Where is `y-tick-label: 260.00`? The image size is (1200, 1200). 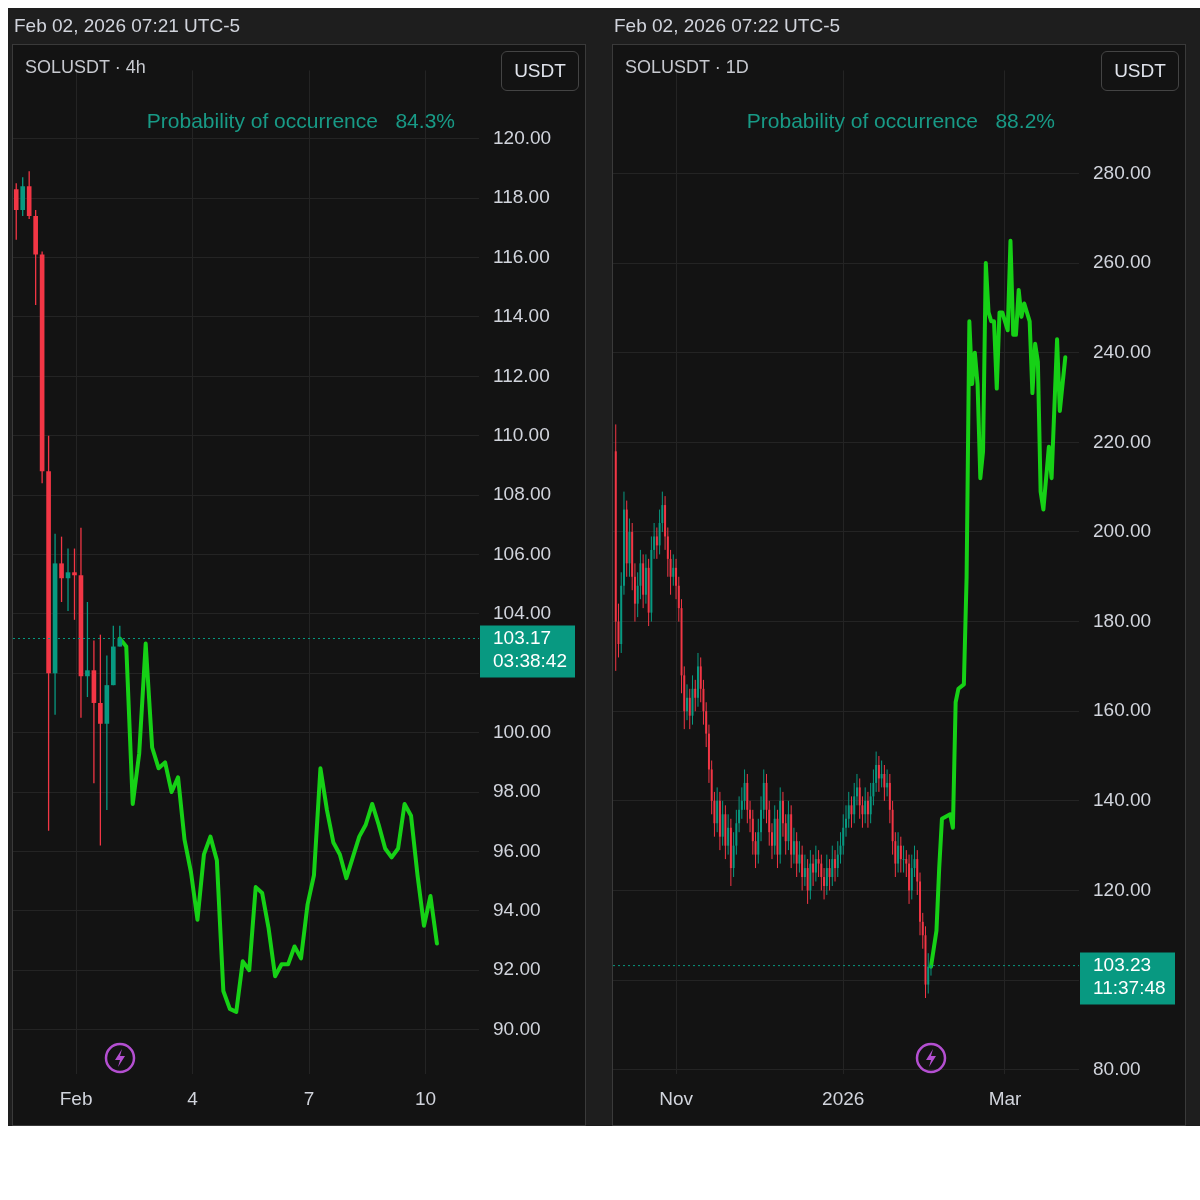 y-tick-label: 260.00 is located at coordinates (1122, 262).